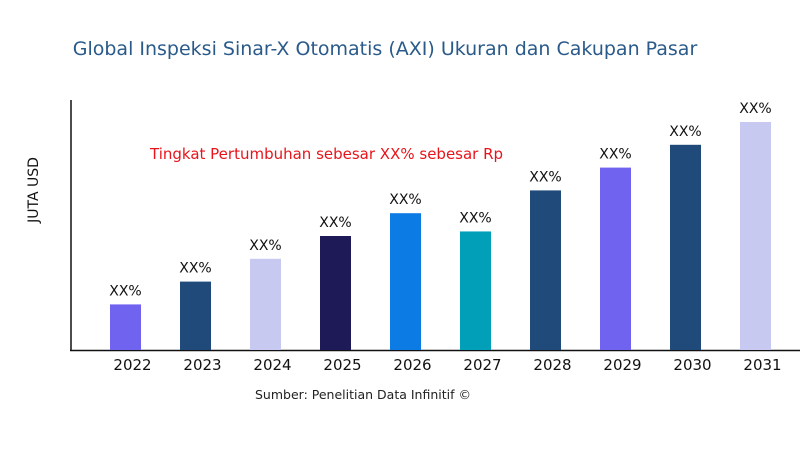 The width and height of the screenshot is (800, 450). I want to click on x-tick-2022: 2022, so click(132, 365).